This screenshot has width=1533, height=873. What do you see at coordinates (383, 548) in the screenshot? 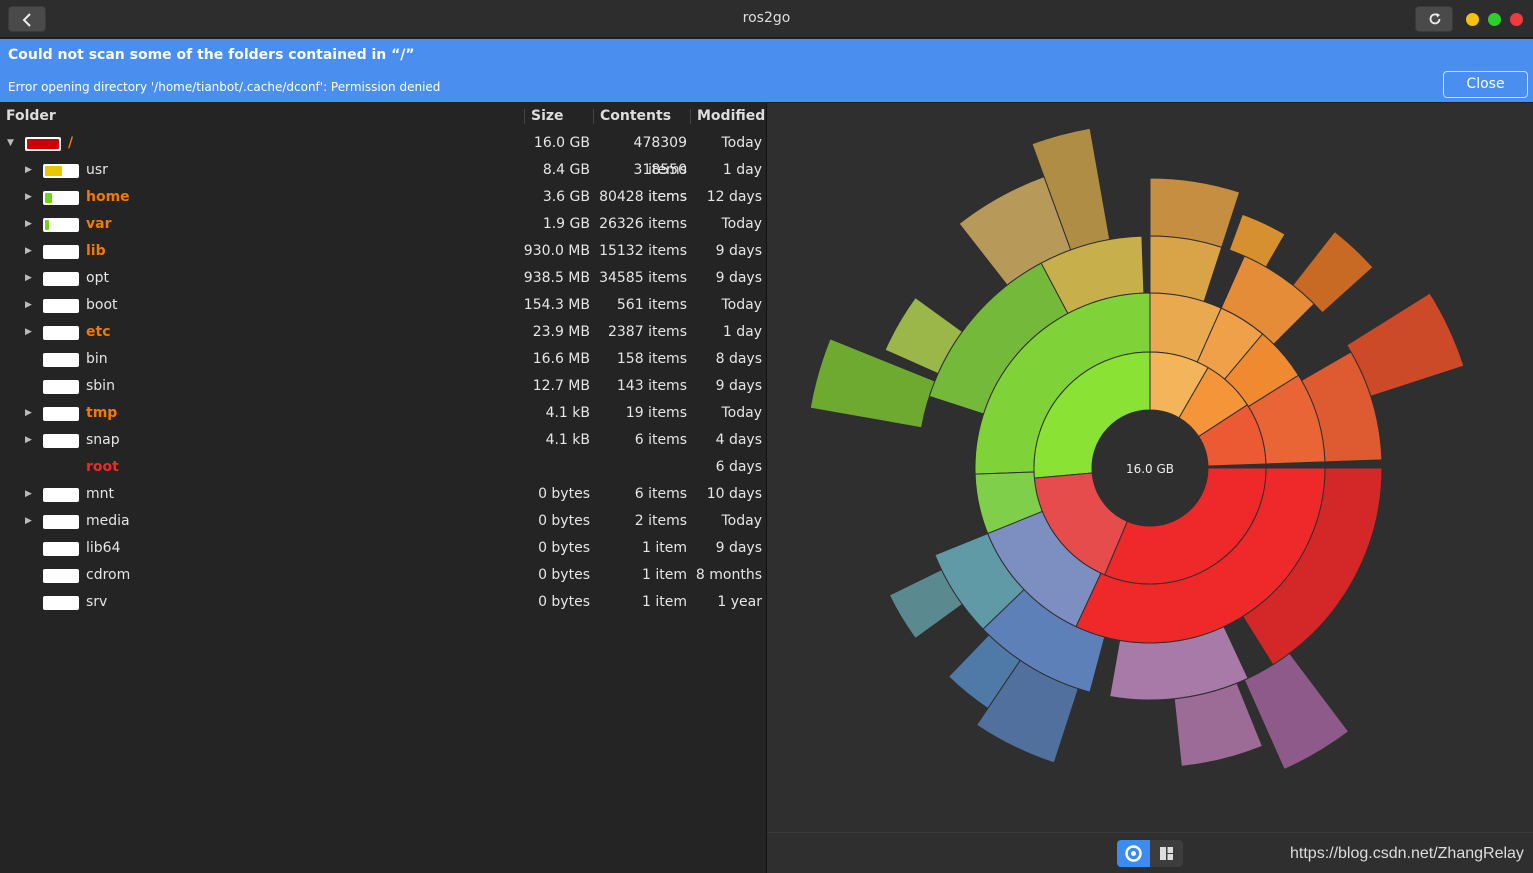
I see `table-row: lib64 0 bytes 1 item 9 days` at bounding box center [383, 548].